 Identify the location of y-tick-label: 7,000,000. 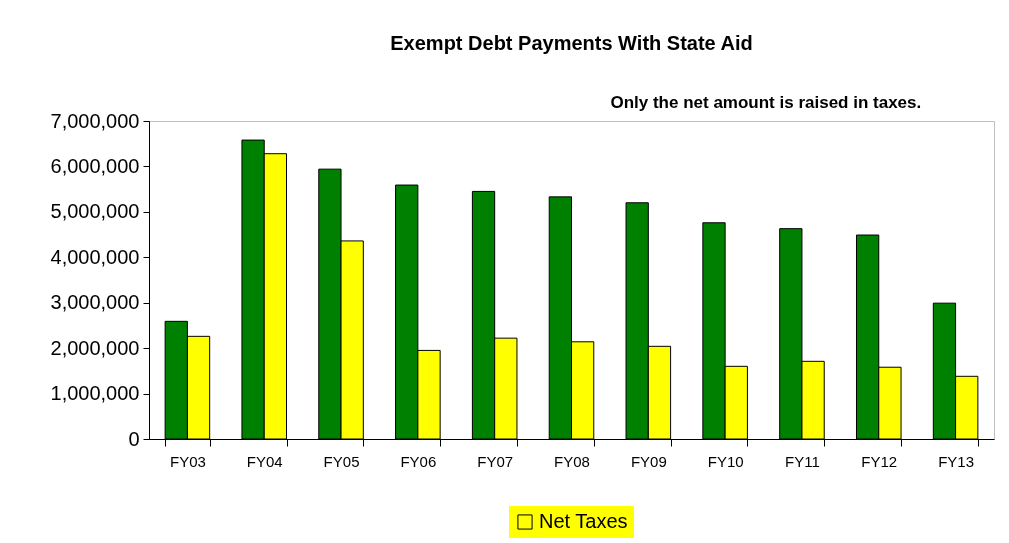
(95, 120).